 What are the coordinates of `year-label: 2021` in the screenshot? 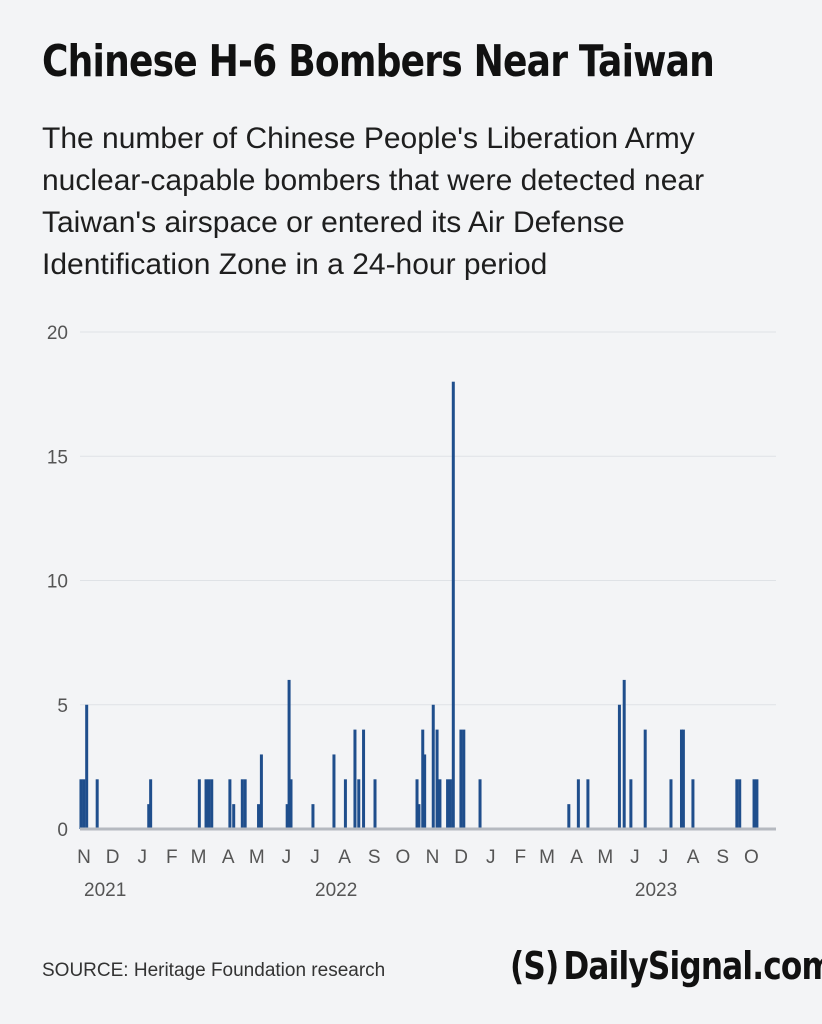 It's located at (105, 890).